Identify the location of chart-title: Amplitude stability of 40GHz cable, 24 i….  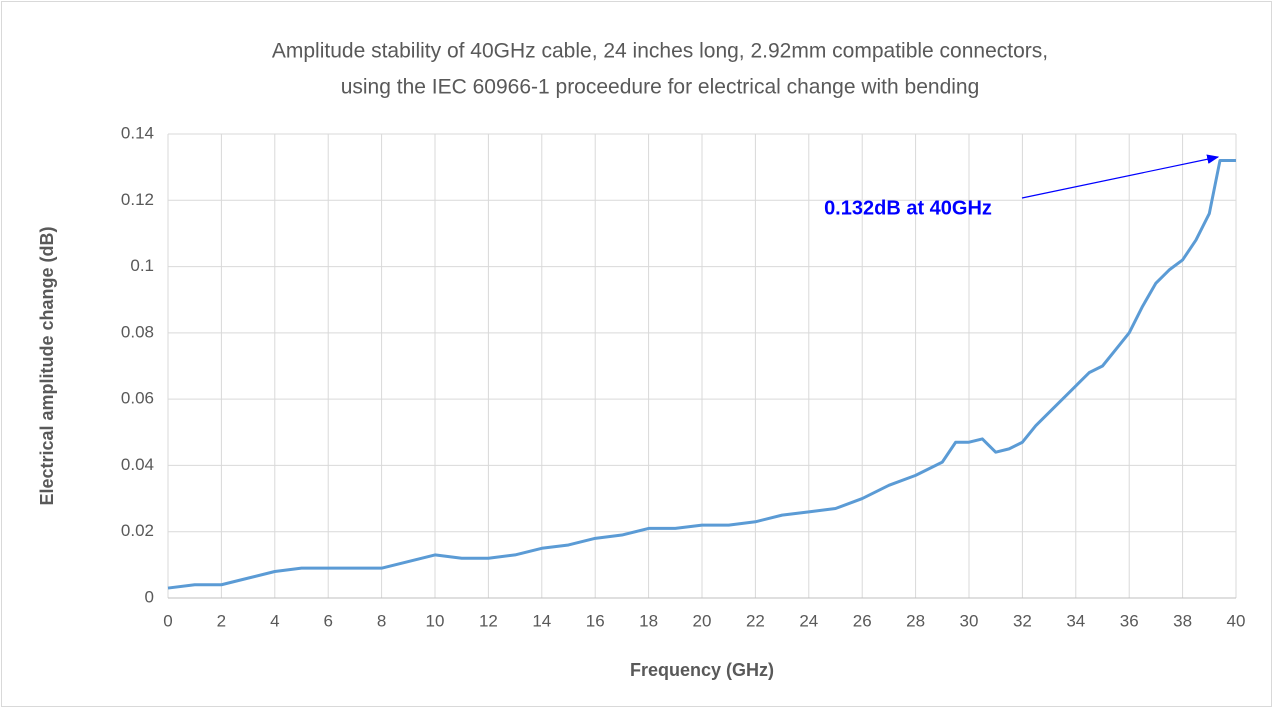
(660, 51).